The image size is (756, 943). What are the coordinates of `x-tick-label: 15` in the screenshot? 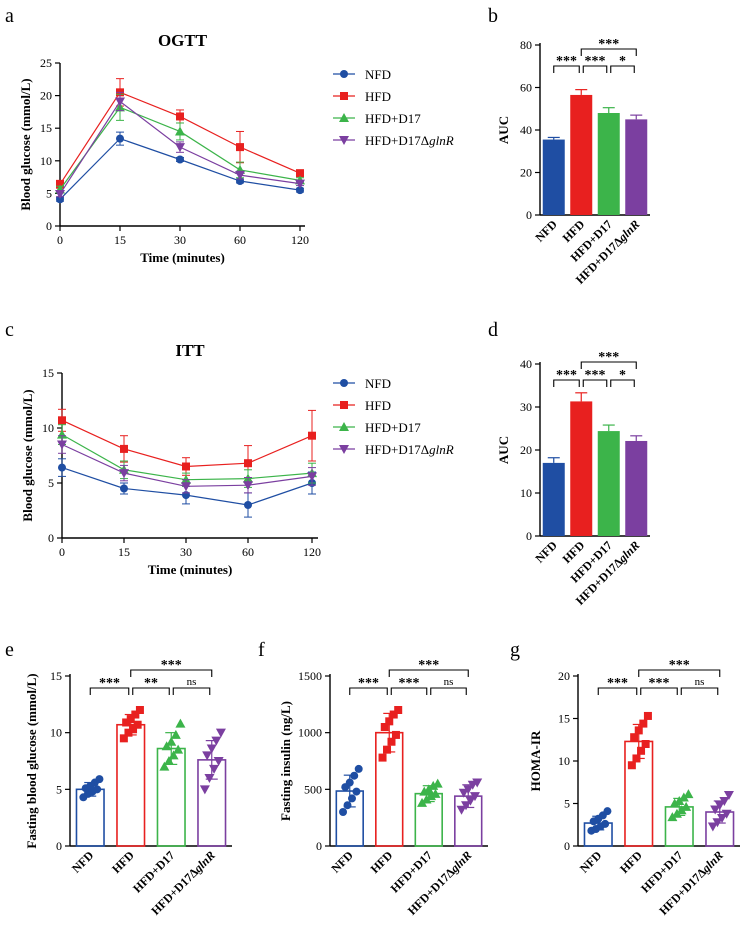 It's located at (120, 240).